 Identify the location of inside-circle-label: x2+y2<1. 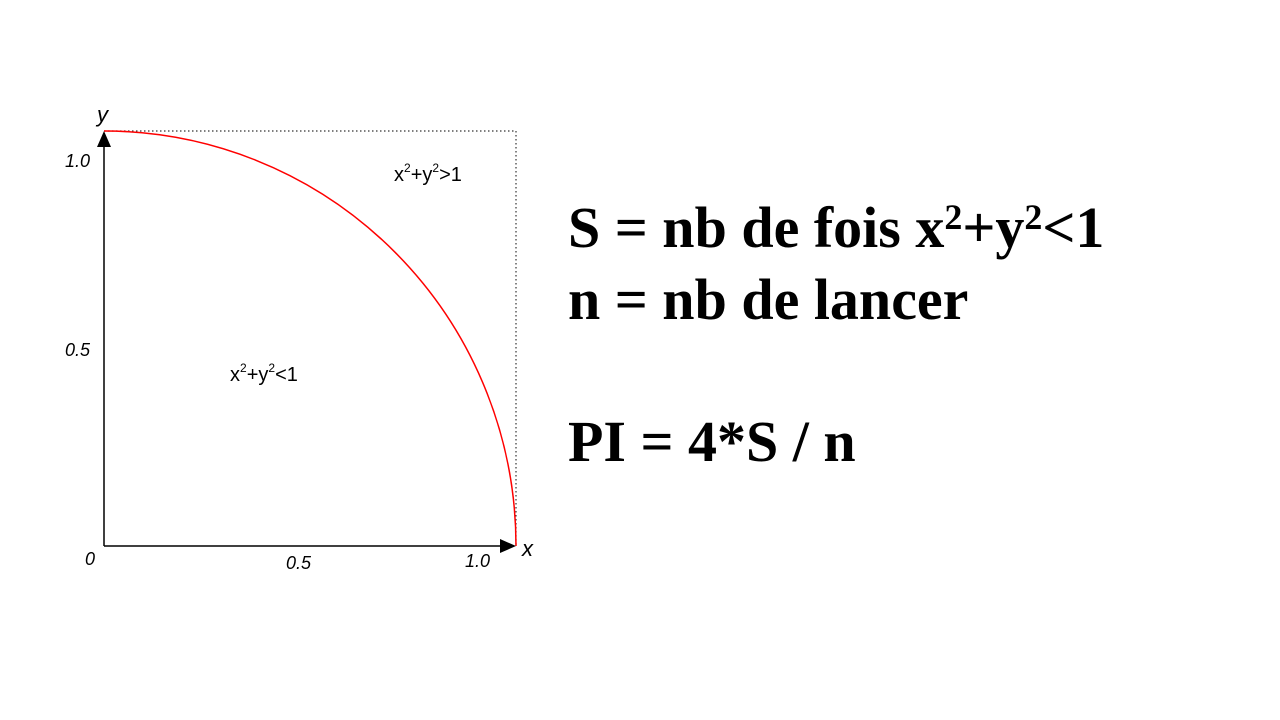
(264, 373).